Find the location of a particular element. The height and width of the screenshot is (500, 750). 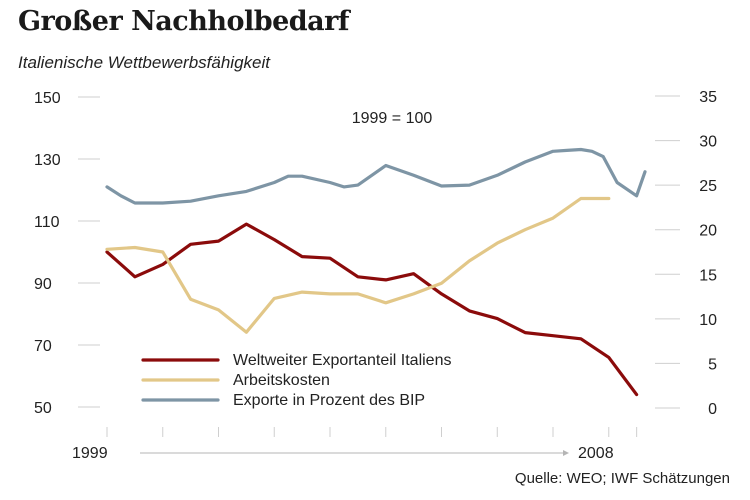

y-right-tick-label: 10 is located at coordinates (708, 320).